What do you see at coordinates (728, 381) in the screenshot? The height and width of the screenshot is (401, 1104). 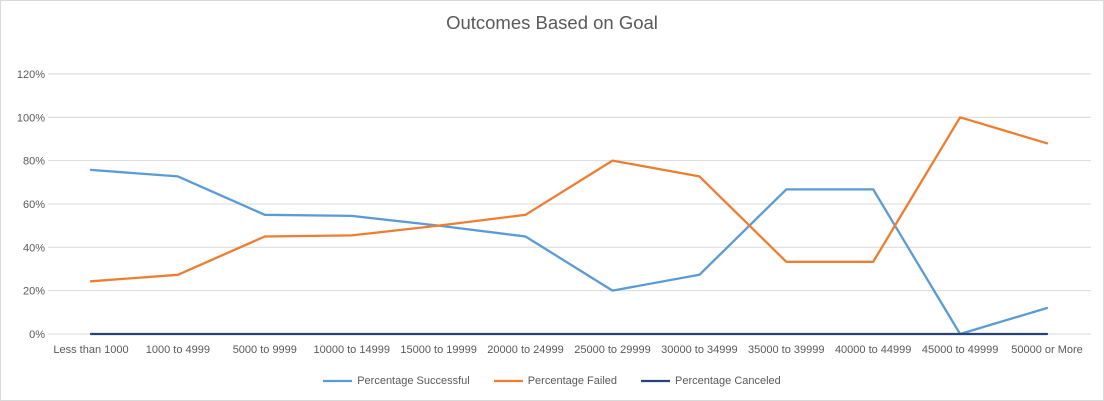 I see `legend-label: Percentage Canceled` at bounding box center [728, 381].